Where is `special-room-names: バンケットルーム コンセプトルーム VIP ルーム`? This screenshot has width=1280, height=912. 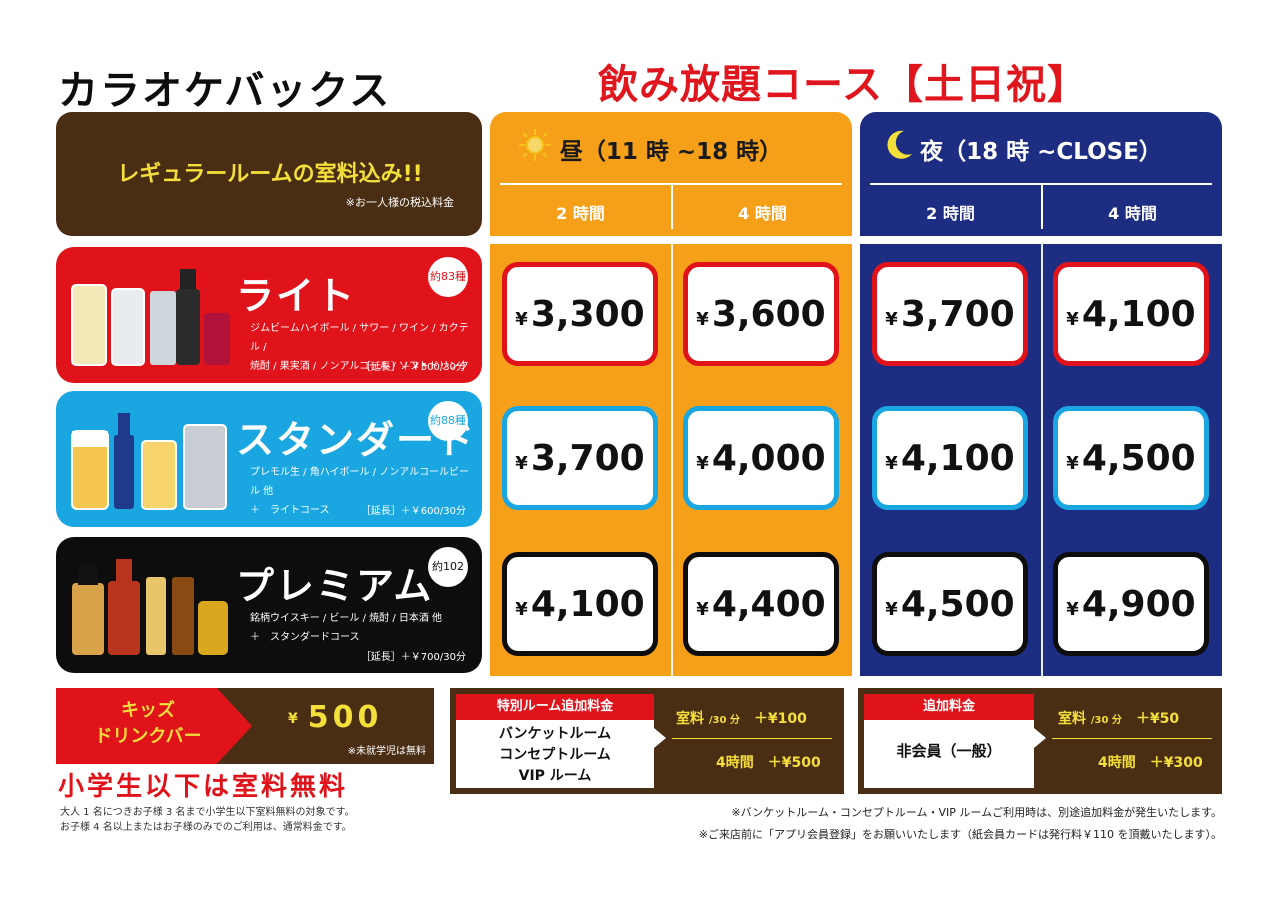
special-room-names: バンケットルーム コンセプトルーム VIP ルーム is located at coordinates (555, 755).